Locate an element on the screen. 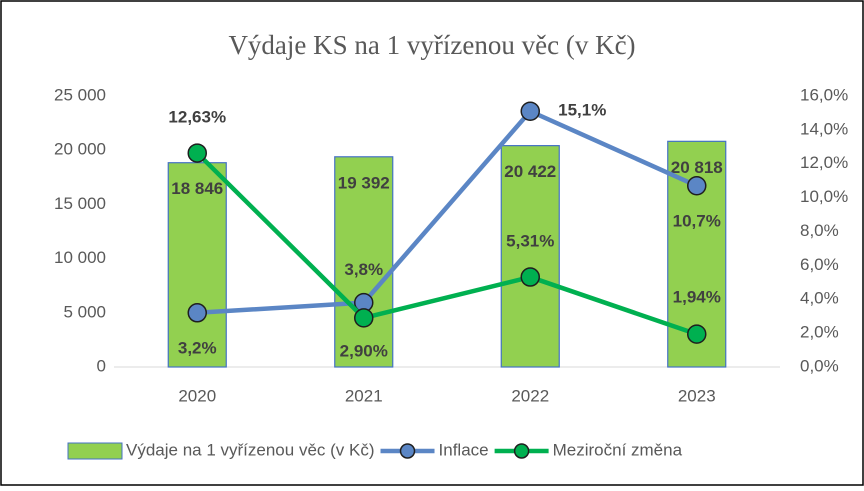 This screenshot has width=864, height=491. data-label: 20 818 is located at coordinates (697, 167).